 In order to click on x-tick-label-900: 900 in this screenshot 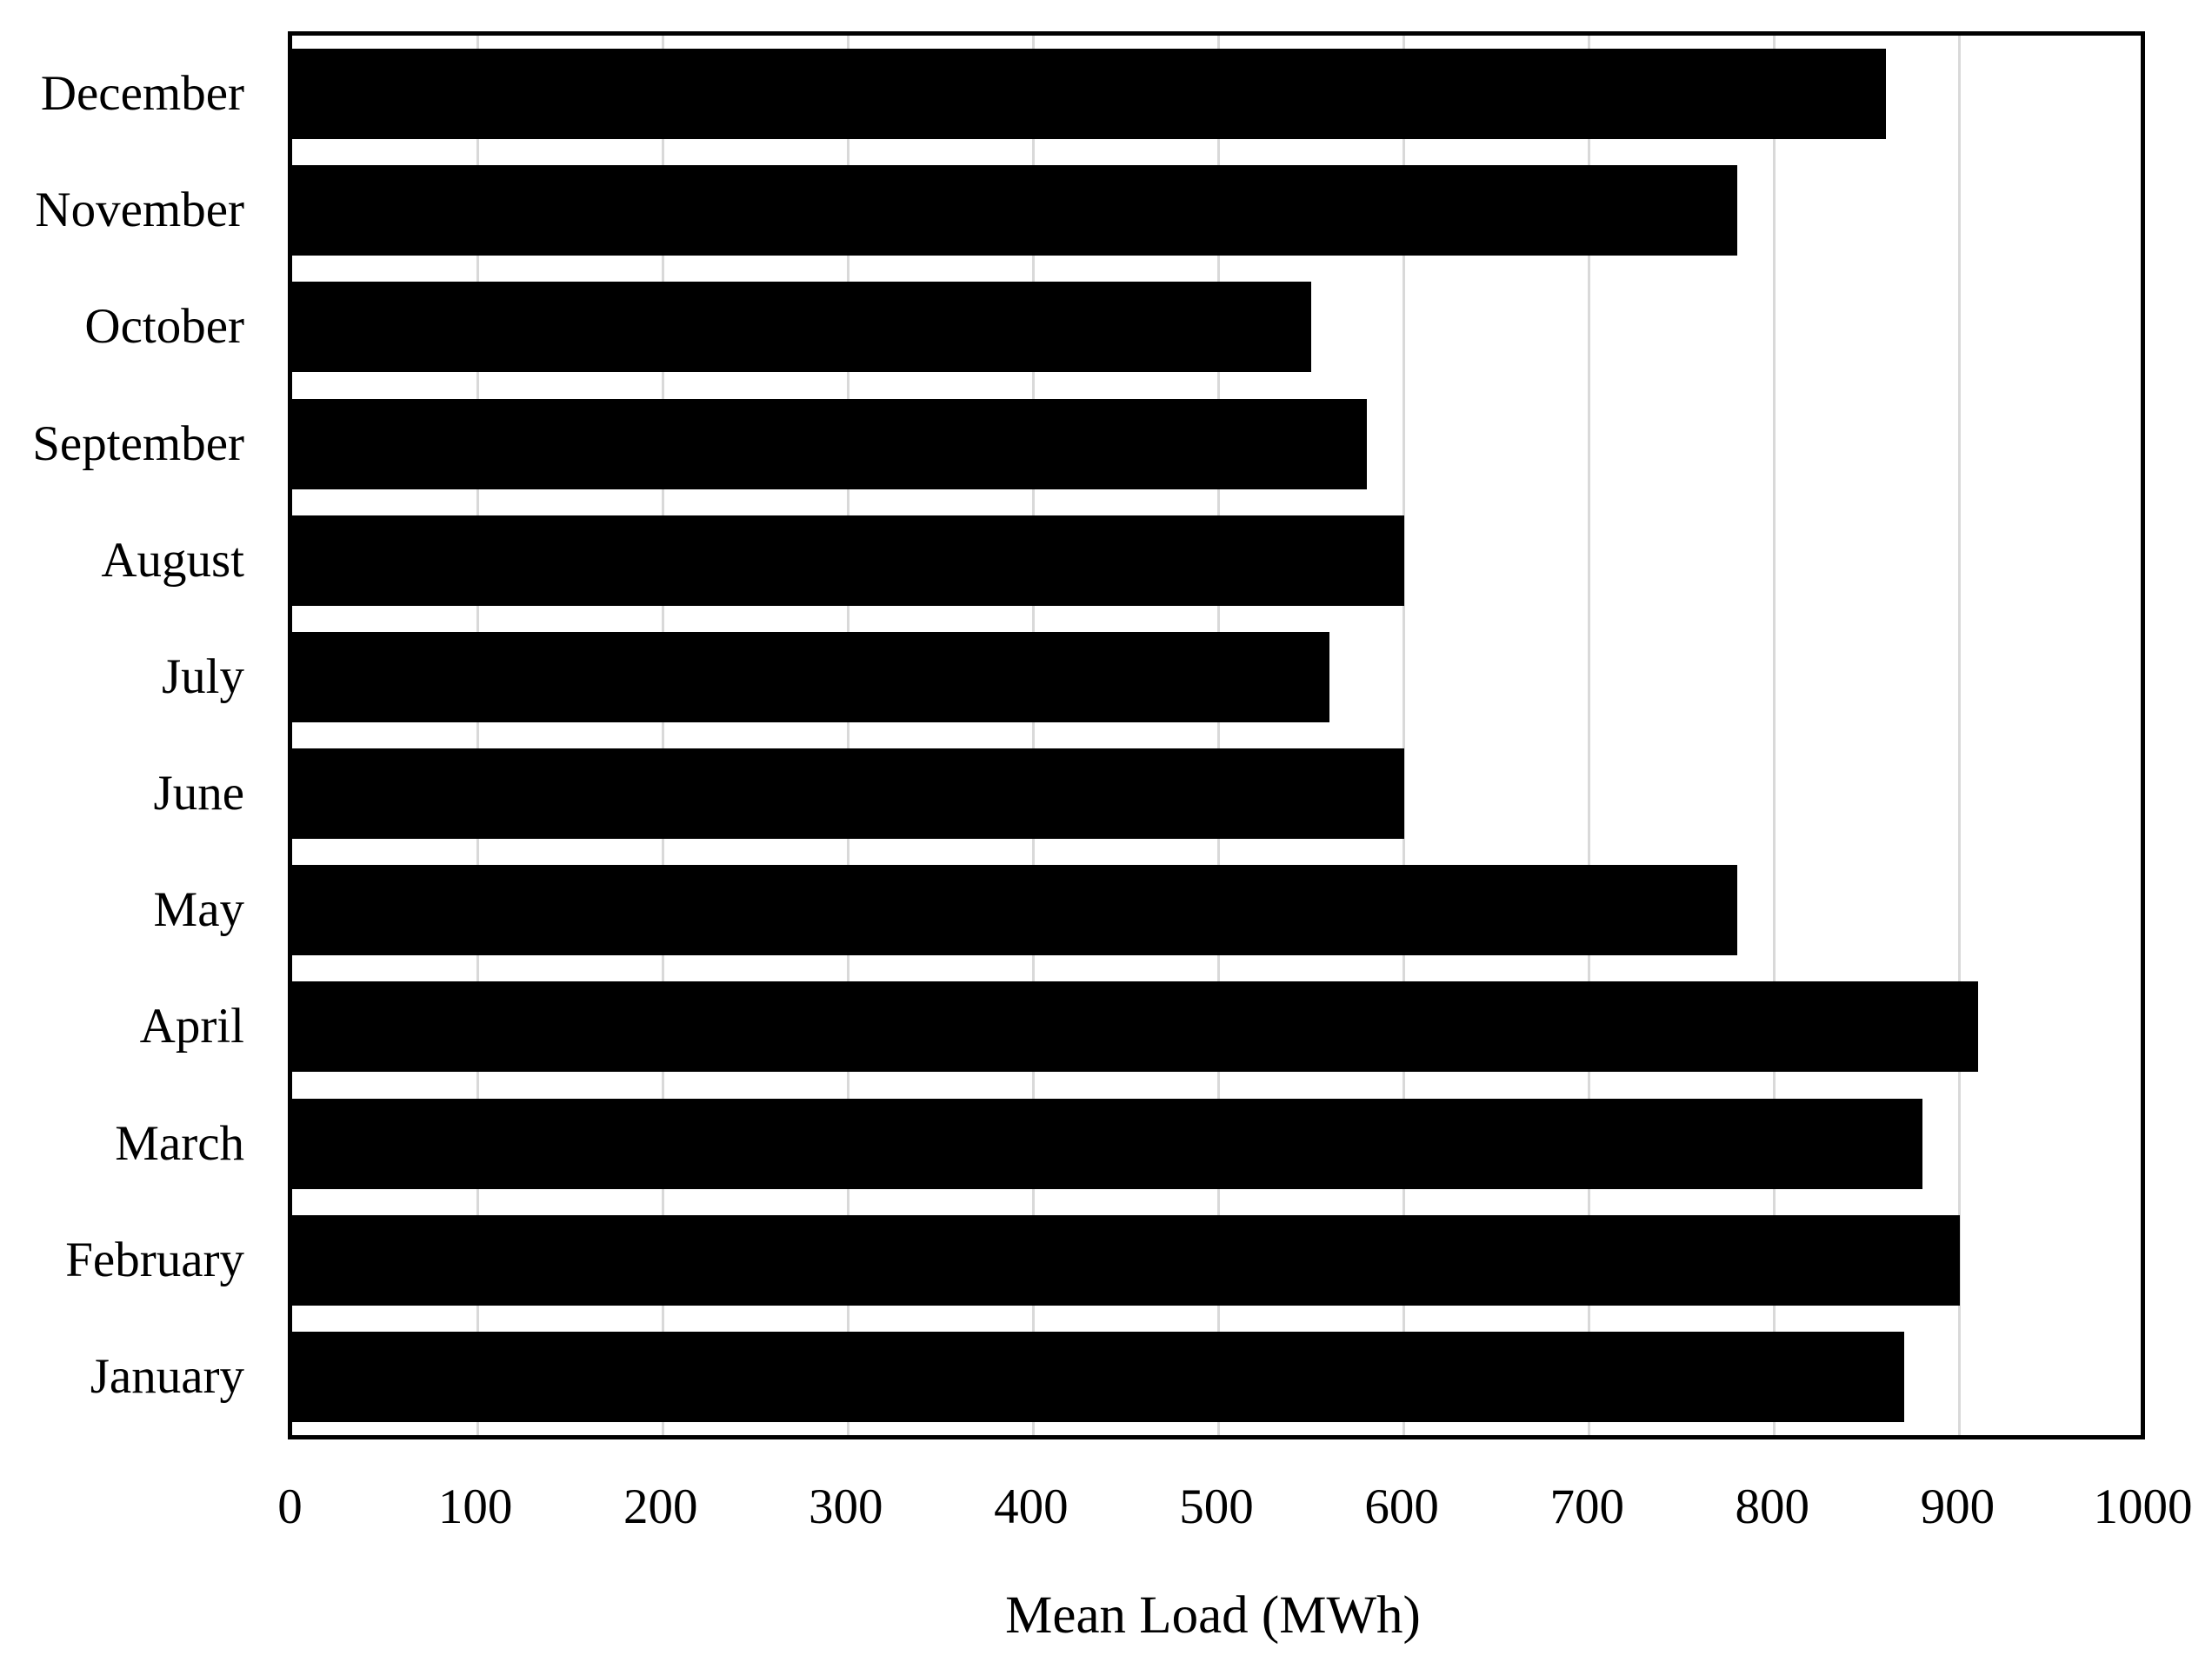, I will do `click(1958, 1506)`.